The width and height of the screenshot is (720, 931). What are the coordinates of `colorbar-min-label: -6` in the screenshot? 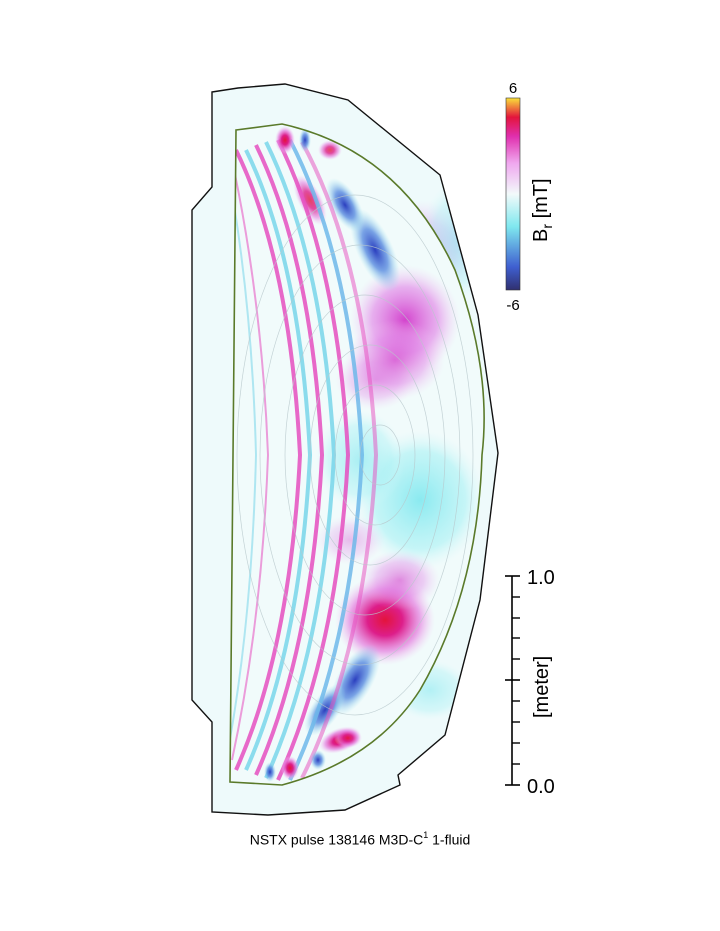 It's located at (512, 305).